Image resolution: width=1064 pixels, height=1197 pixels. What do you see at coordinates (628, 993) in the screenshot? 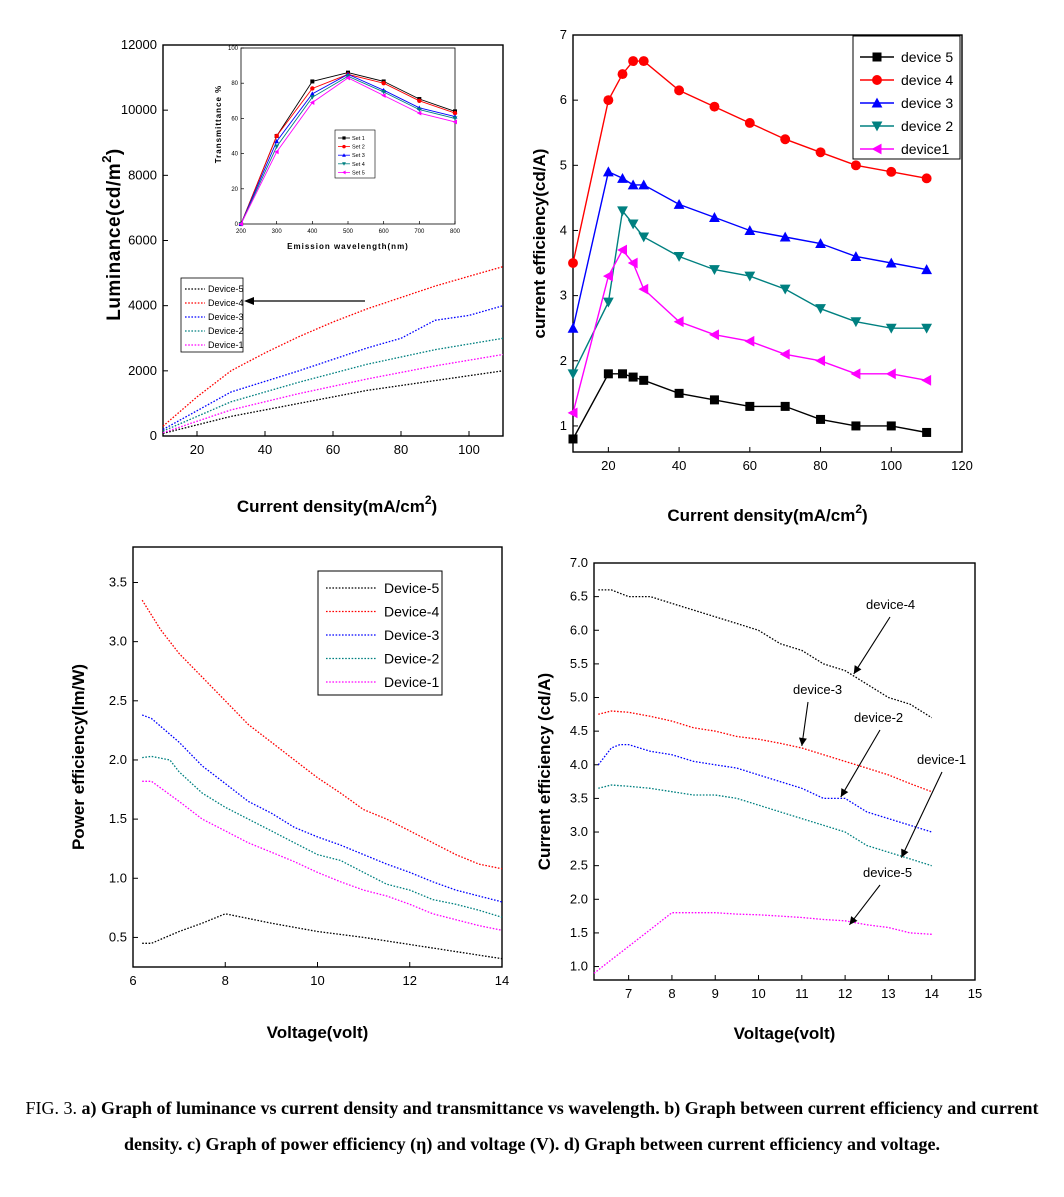
I see `x-tick-label: 7` at bounding box center [628, 993].